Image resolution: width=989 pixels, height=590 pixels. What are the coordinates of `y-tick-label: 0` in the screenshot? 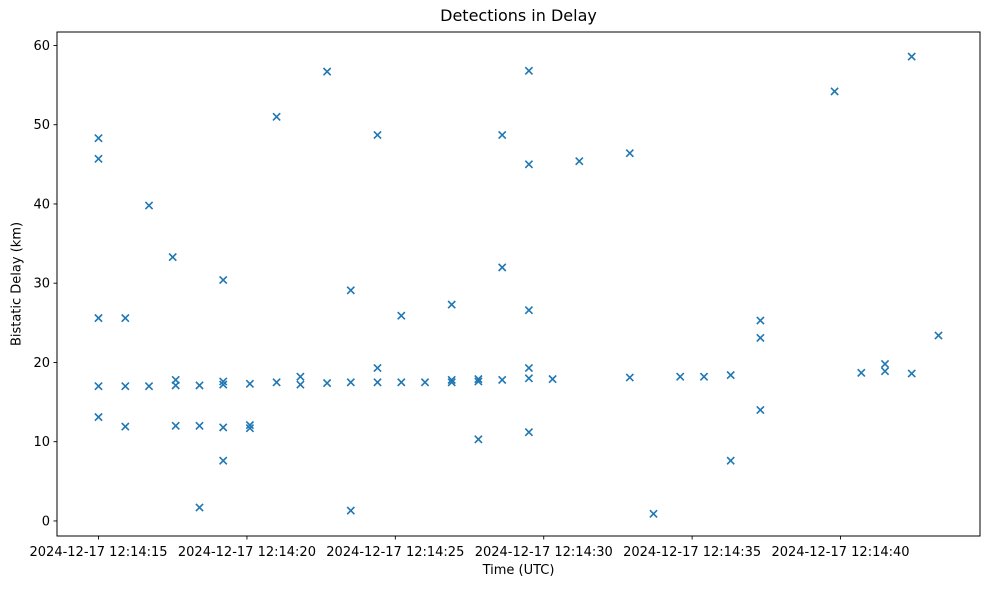 It's located at (46, 521).